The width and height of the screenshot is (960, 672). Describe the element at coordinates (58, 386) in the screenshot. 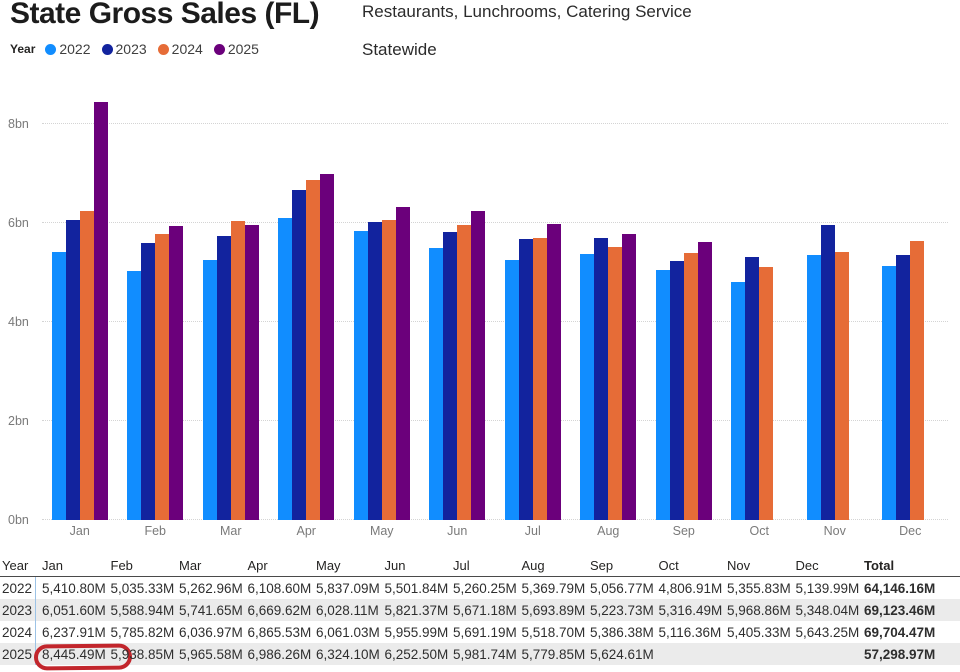

I see `bar-2022-jan` at that location.